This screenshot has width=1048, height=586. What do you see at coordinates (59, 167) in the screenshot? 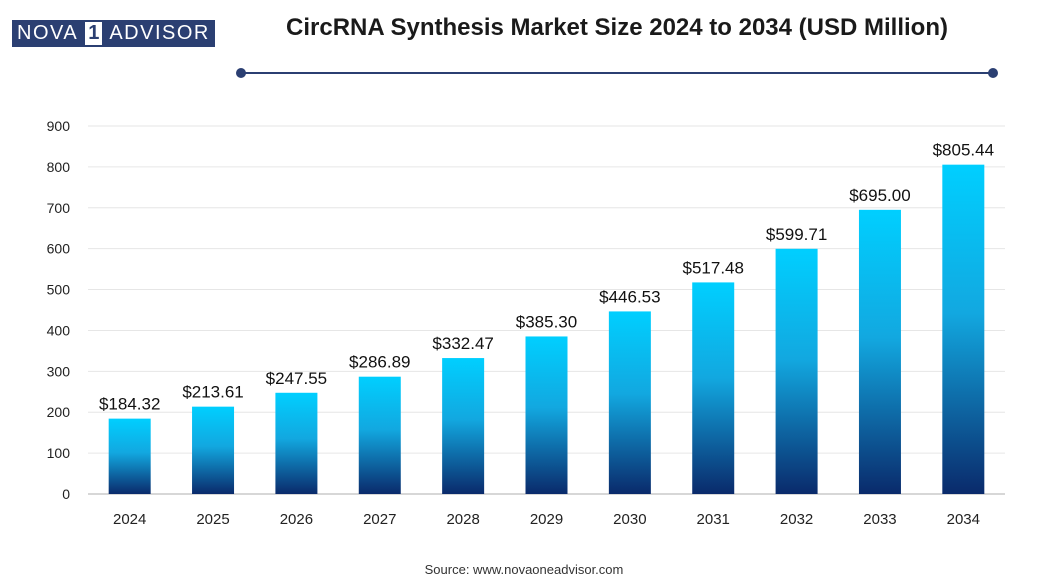
I see `y-tick-label: 800` at bounding box center [59, 167].